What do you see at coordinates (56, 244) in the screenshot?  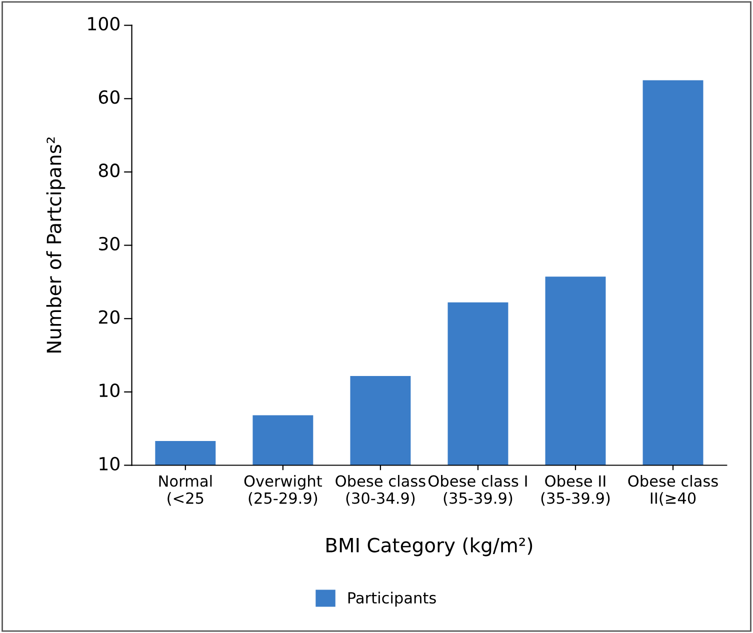 I see `y-axis-title: Number of Partcipans²` at bounding box center [56, 244].